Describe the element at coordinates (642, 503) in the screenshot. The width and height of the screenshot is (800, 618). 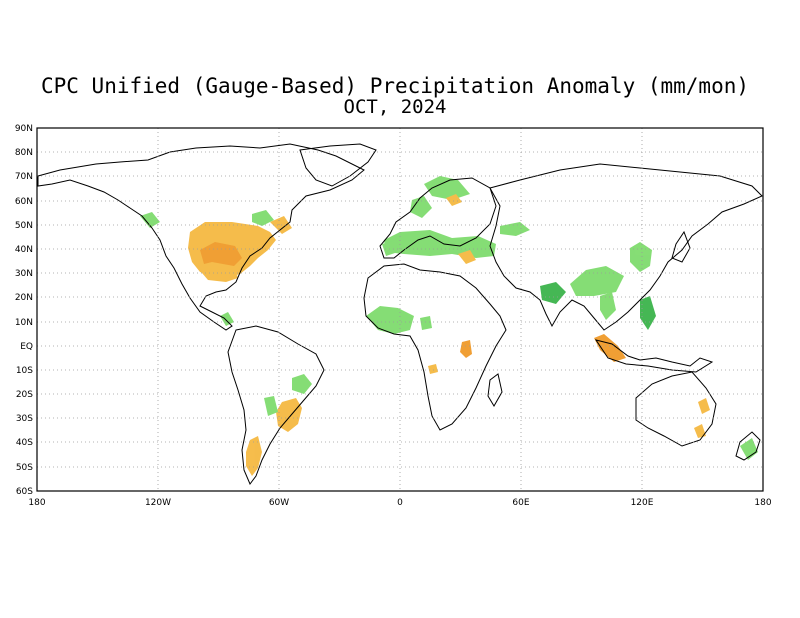
I see `lon-label: 120E` at that location.